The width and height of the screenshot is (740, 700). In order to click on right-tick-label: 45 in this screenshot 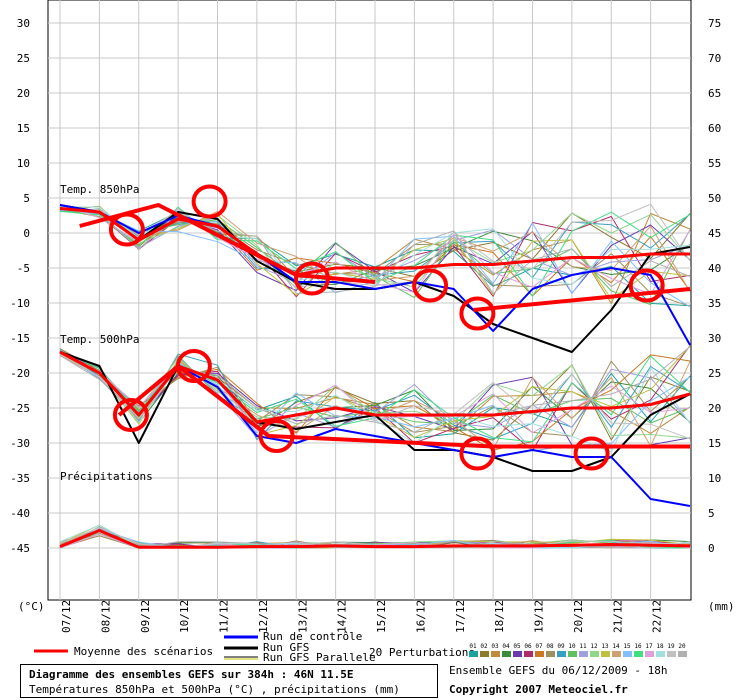, I will do `click(714, 233)`.